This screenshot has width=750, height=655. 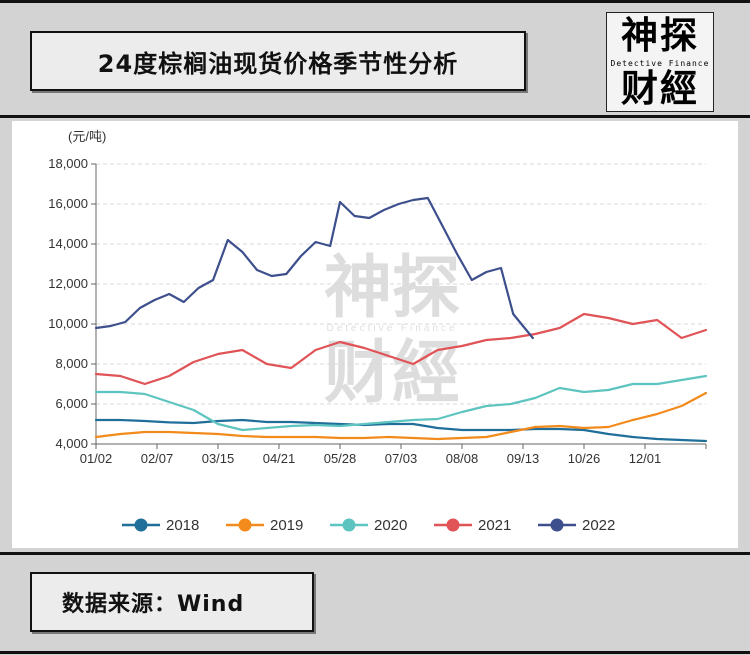 I want to click on x-tick-label: 08/08, so click(x=462, y=458).